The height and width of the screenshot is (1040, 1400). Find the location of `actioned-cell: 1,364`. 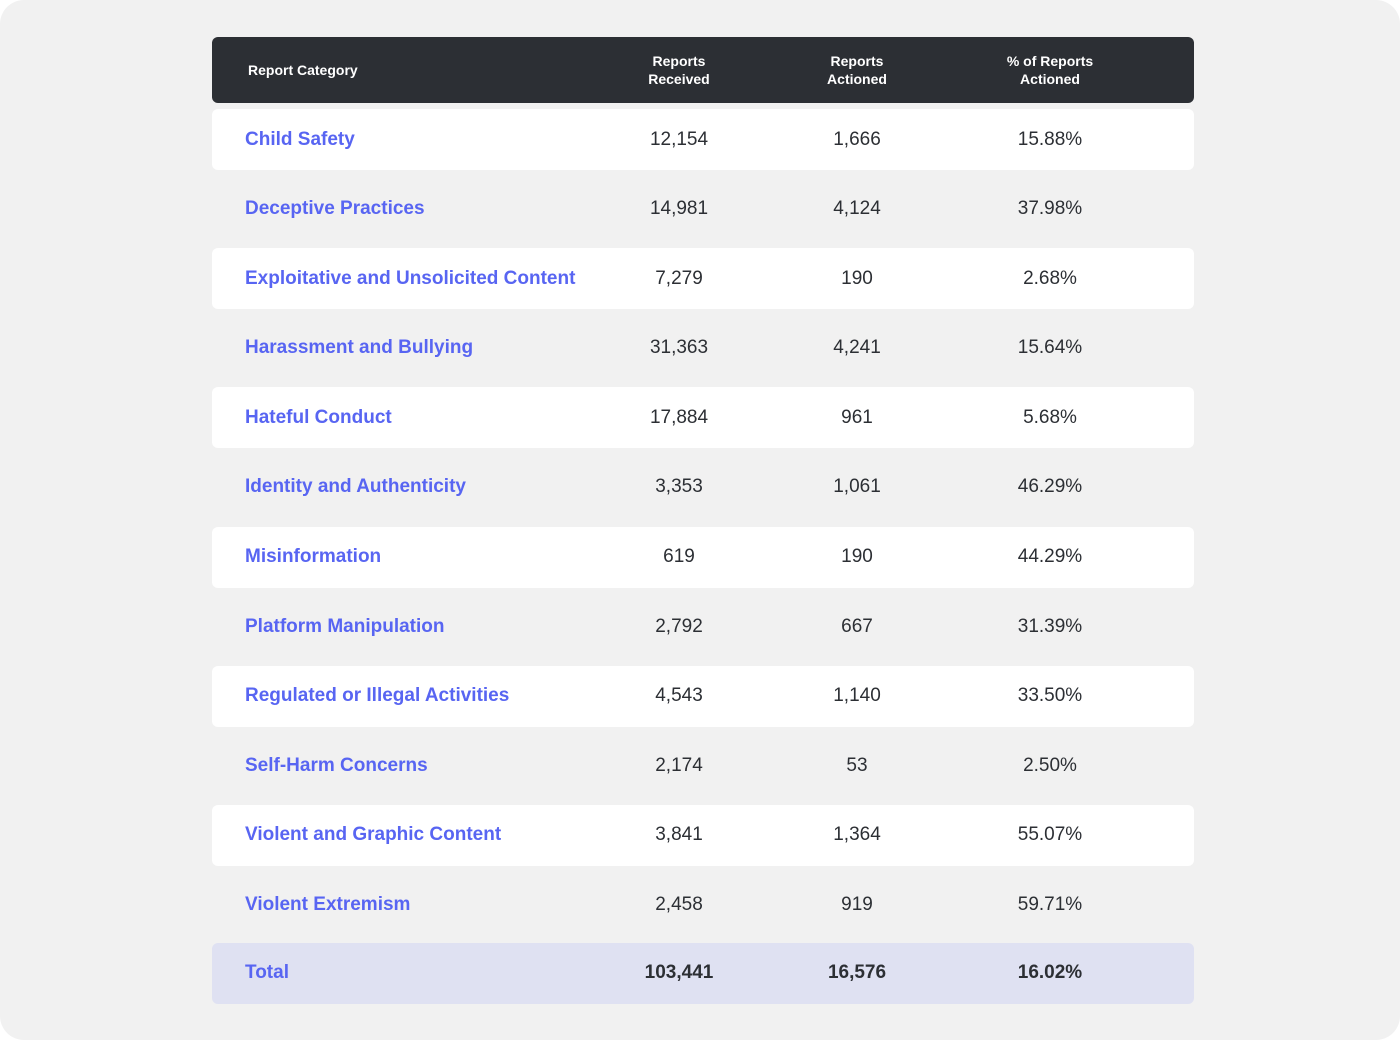

actioned-cell: 1,364 is located at coordinates (857, 835).